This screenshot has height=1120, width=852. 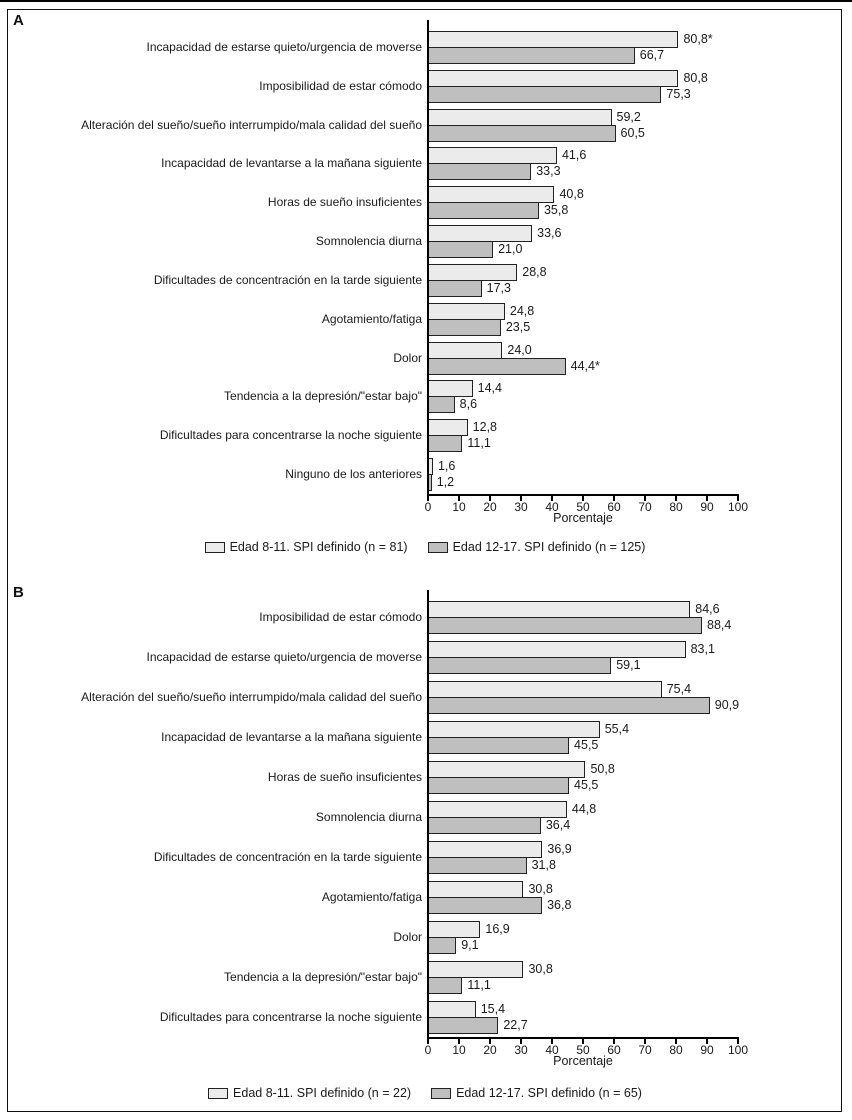 I want to click on value-label: 16,9, so click(x=497, y=928).